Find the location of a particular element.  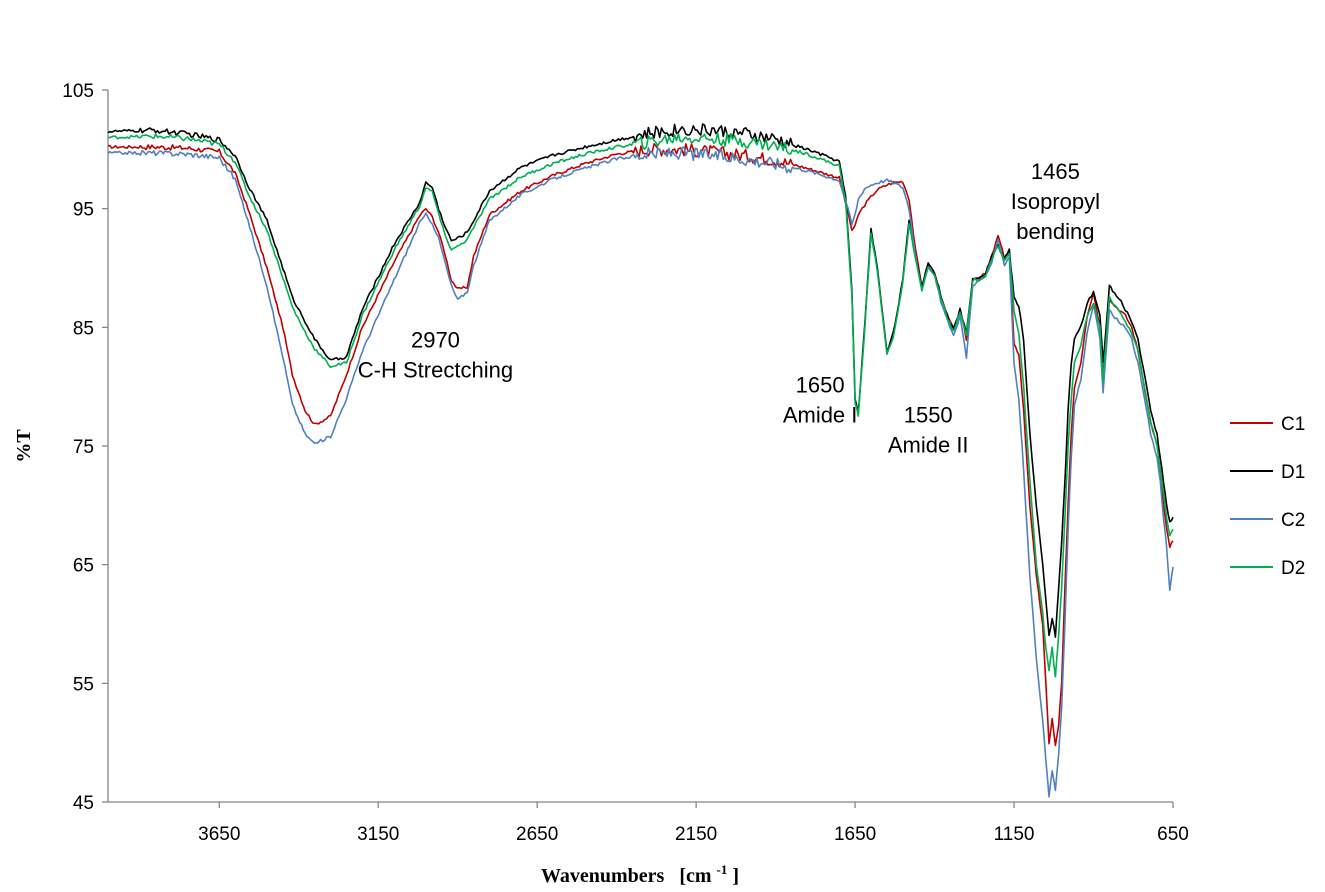

x-tick-label: 2150 is located at coordinates (696, 834).